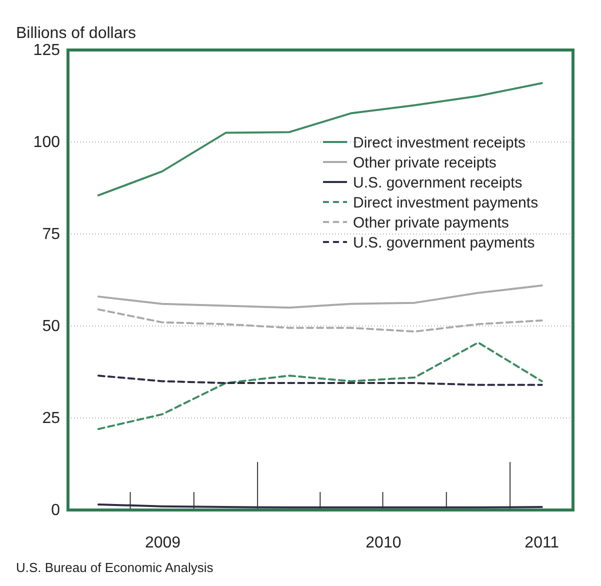  I want to click on text: U.S. Bureau of Economic Analysis, so click(115, 567).